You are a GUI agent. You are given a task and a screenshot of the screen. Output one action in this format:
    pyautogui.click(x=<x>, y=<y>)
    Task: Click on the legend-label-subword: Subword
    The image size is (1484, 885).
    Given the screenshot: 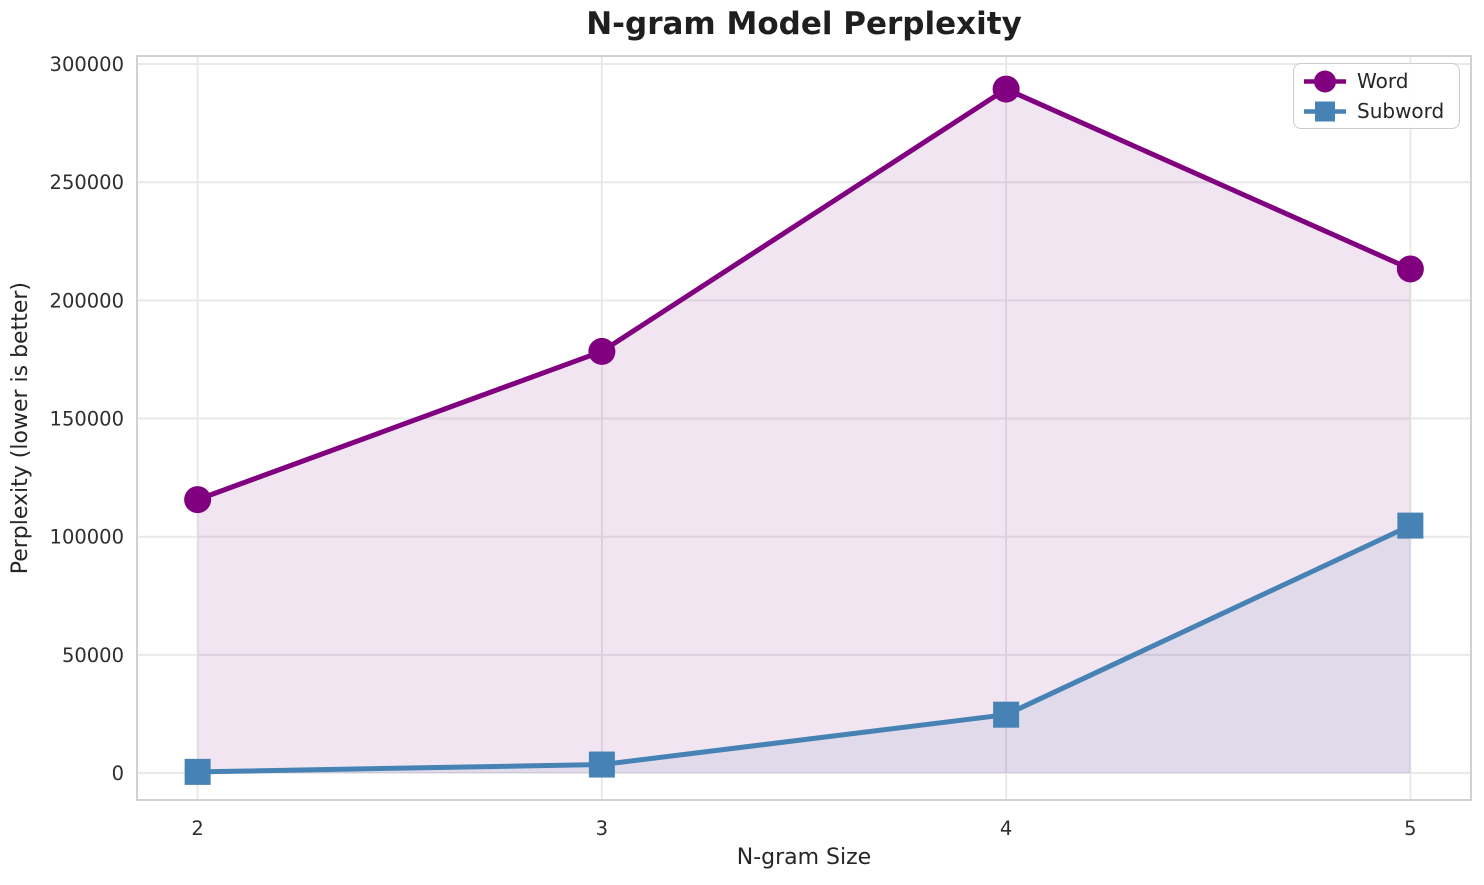 What is the action you would take?
    pyautogui.click(x=1401, y=111)
    